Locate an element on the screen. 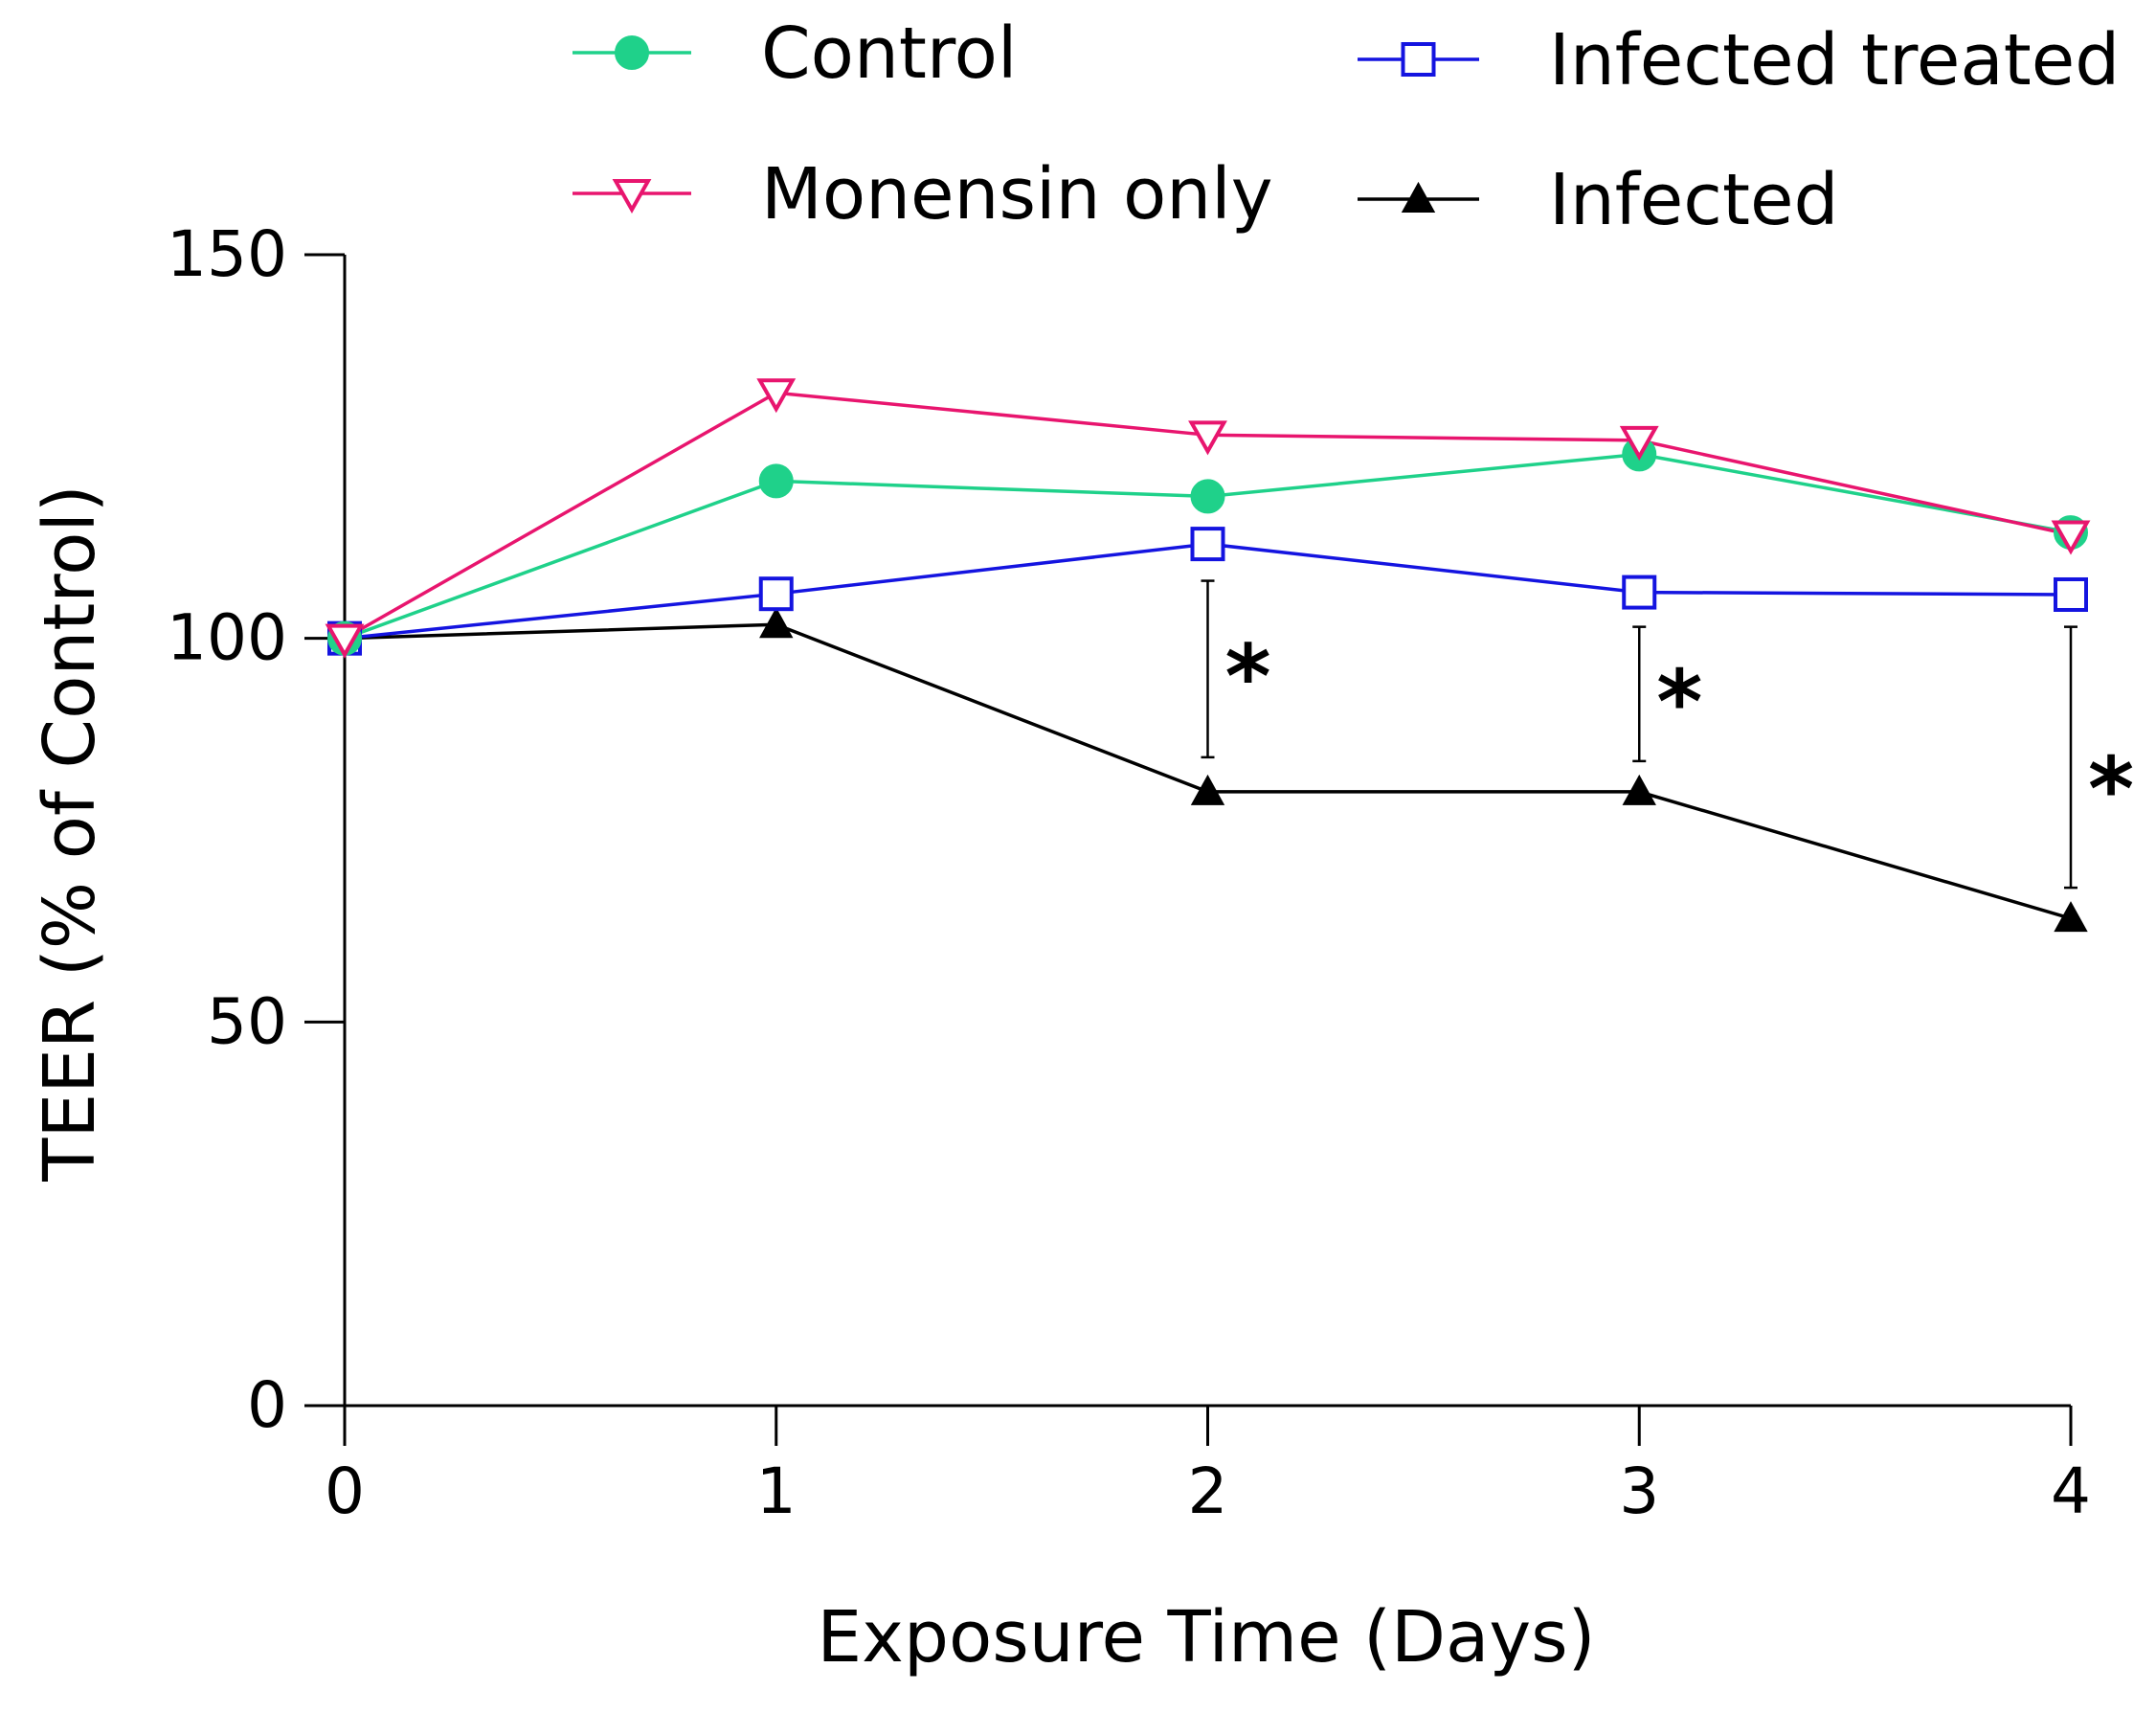 This screenshot has height=1713, width=2156. x-tick-label: 3 is located at coordinates (1639, 1491).